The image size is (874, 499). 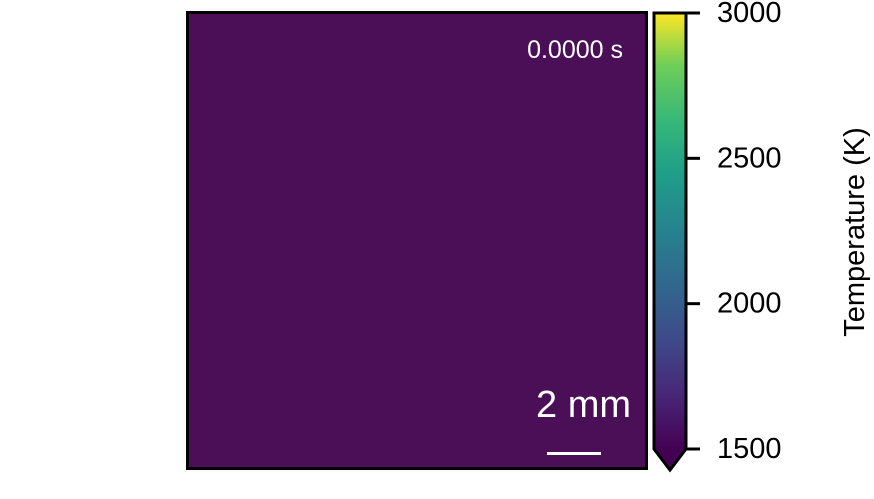 I want to click on time-label: 0.0000 s, so click(x=575, y=50).